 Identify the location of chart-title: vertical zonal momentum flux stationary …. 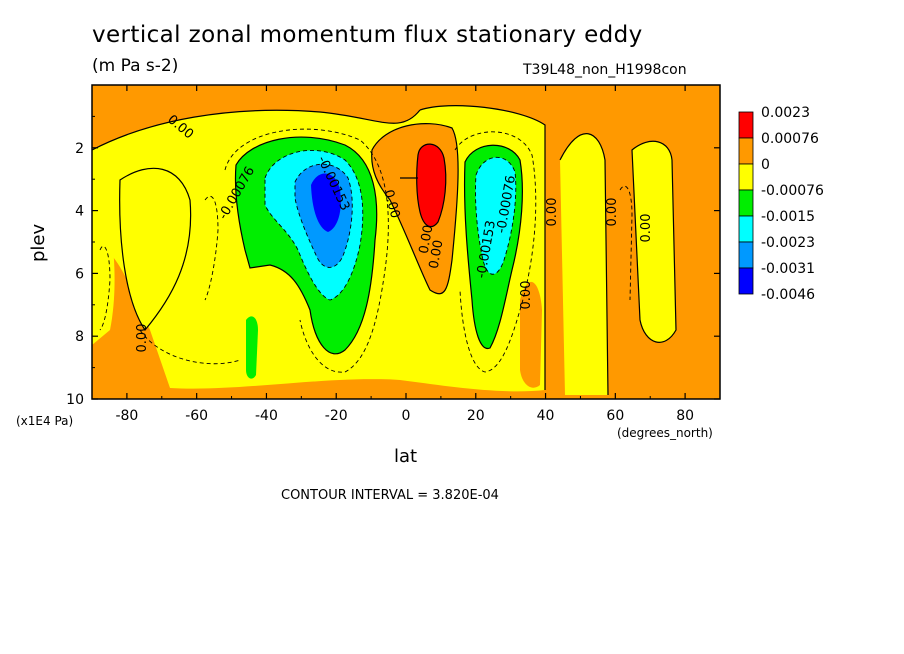
(367, 35).